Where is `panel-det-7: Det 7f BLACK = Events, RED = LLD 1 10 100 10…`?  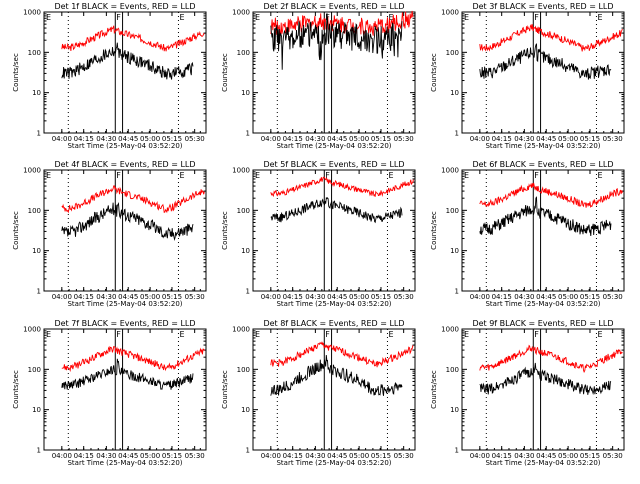
panel-det-7: Det 7f BLACK = Events, RED = LLD 1 10 100 10… is located at coordinates (109, 393).